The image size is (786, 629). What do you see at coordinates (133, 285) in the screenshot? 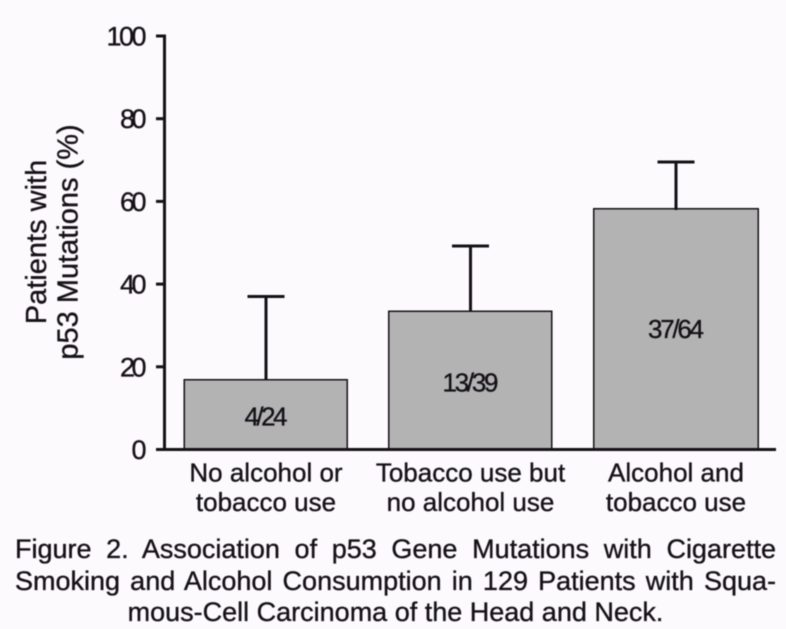
I see `svg-text: 40` at bounding box center [133, 285].